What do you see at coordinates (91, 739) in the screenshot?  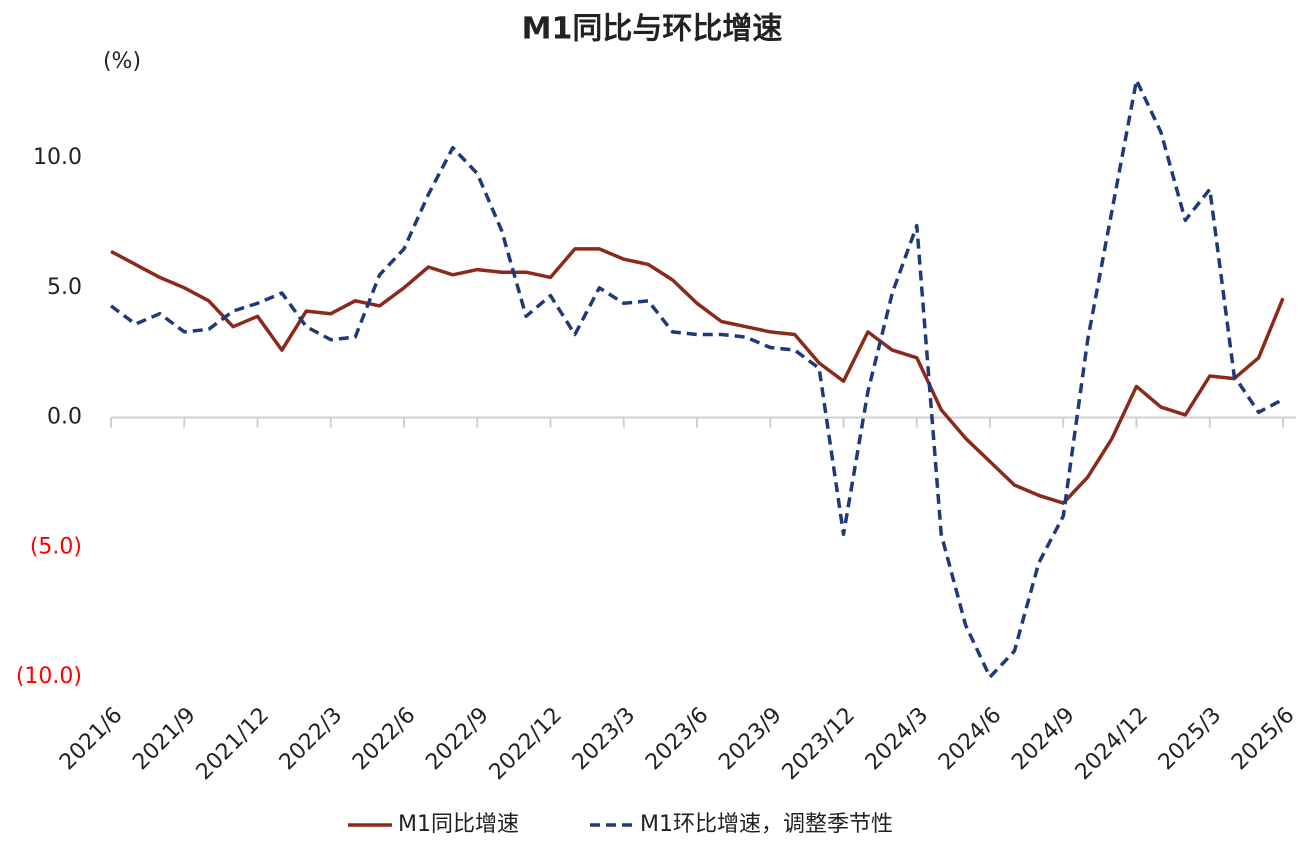 I see `x-tick-label: 2021/6` at bounding box center [91, 739].